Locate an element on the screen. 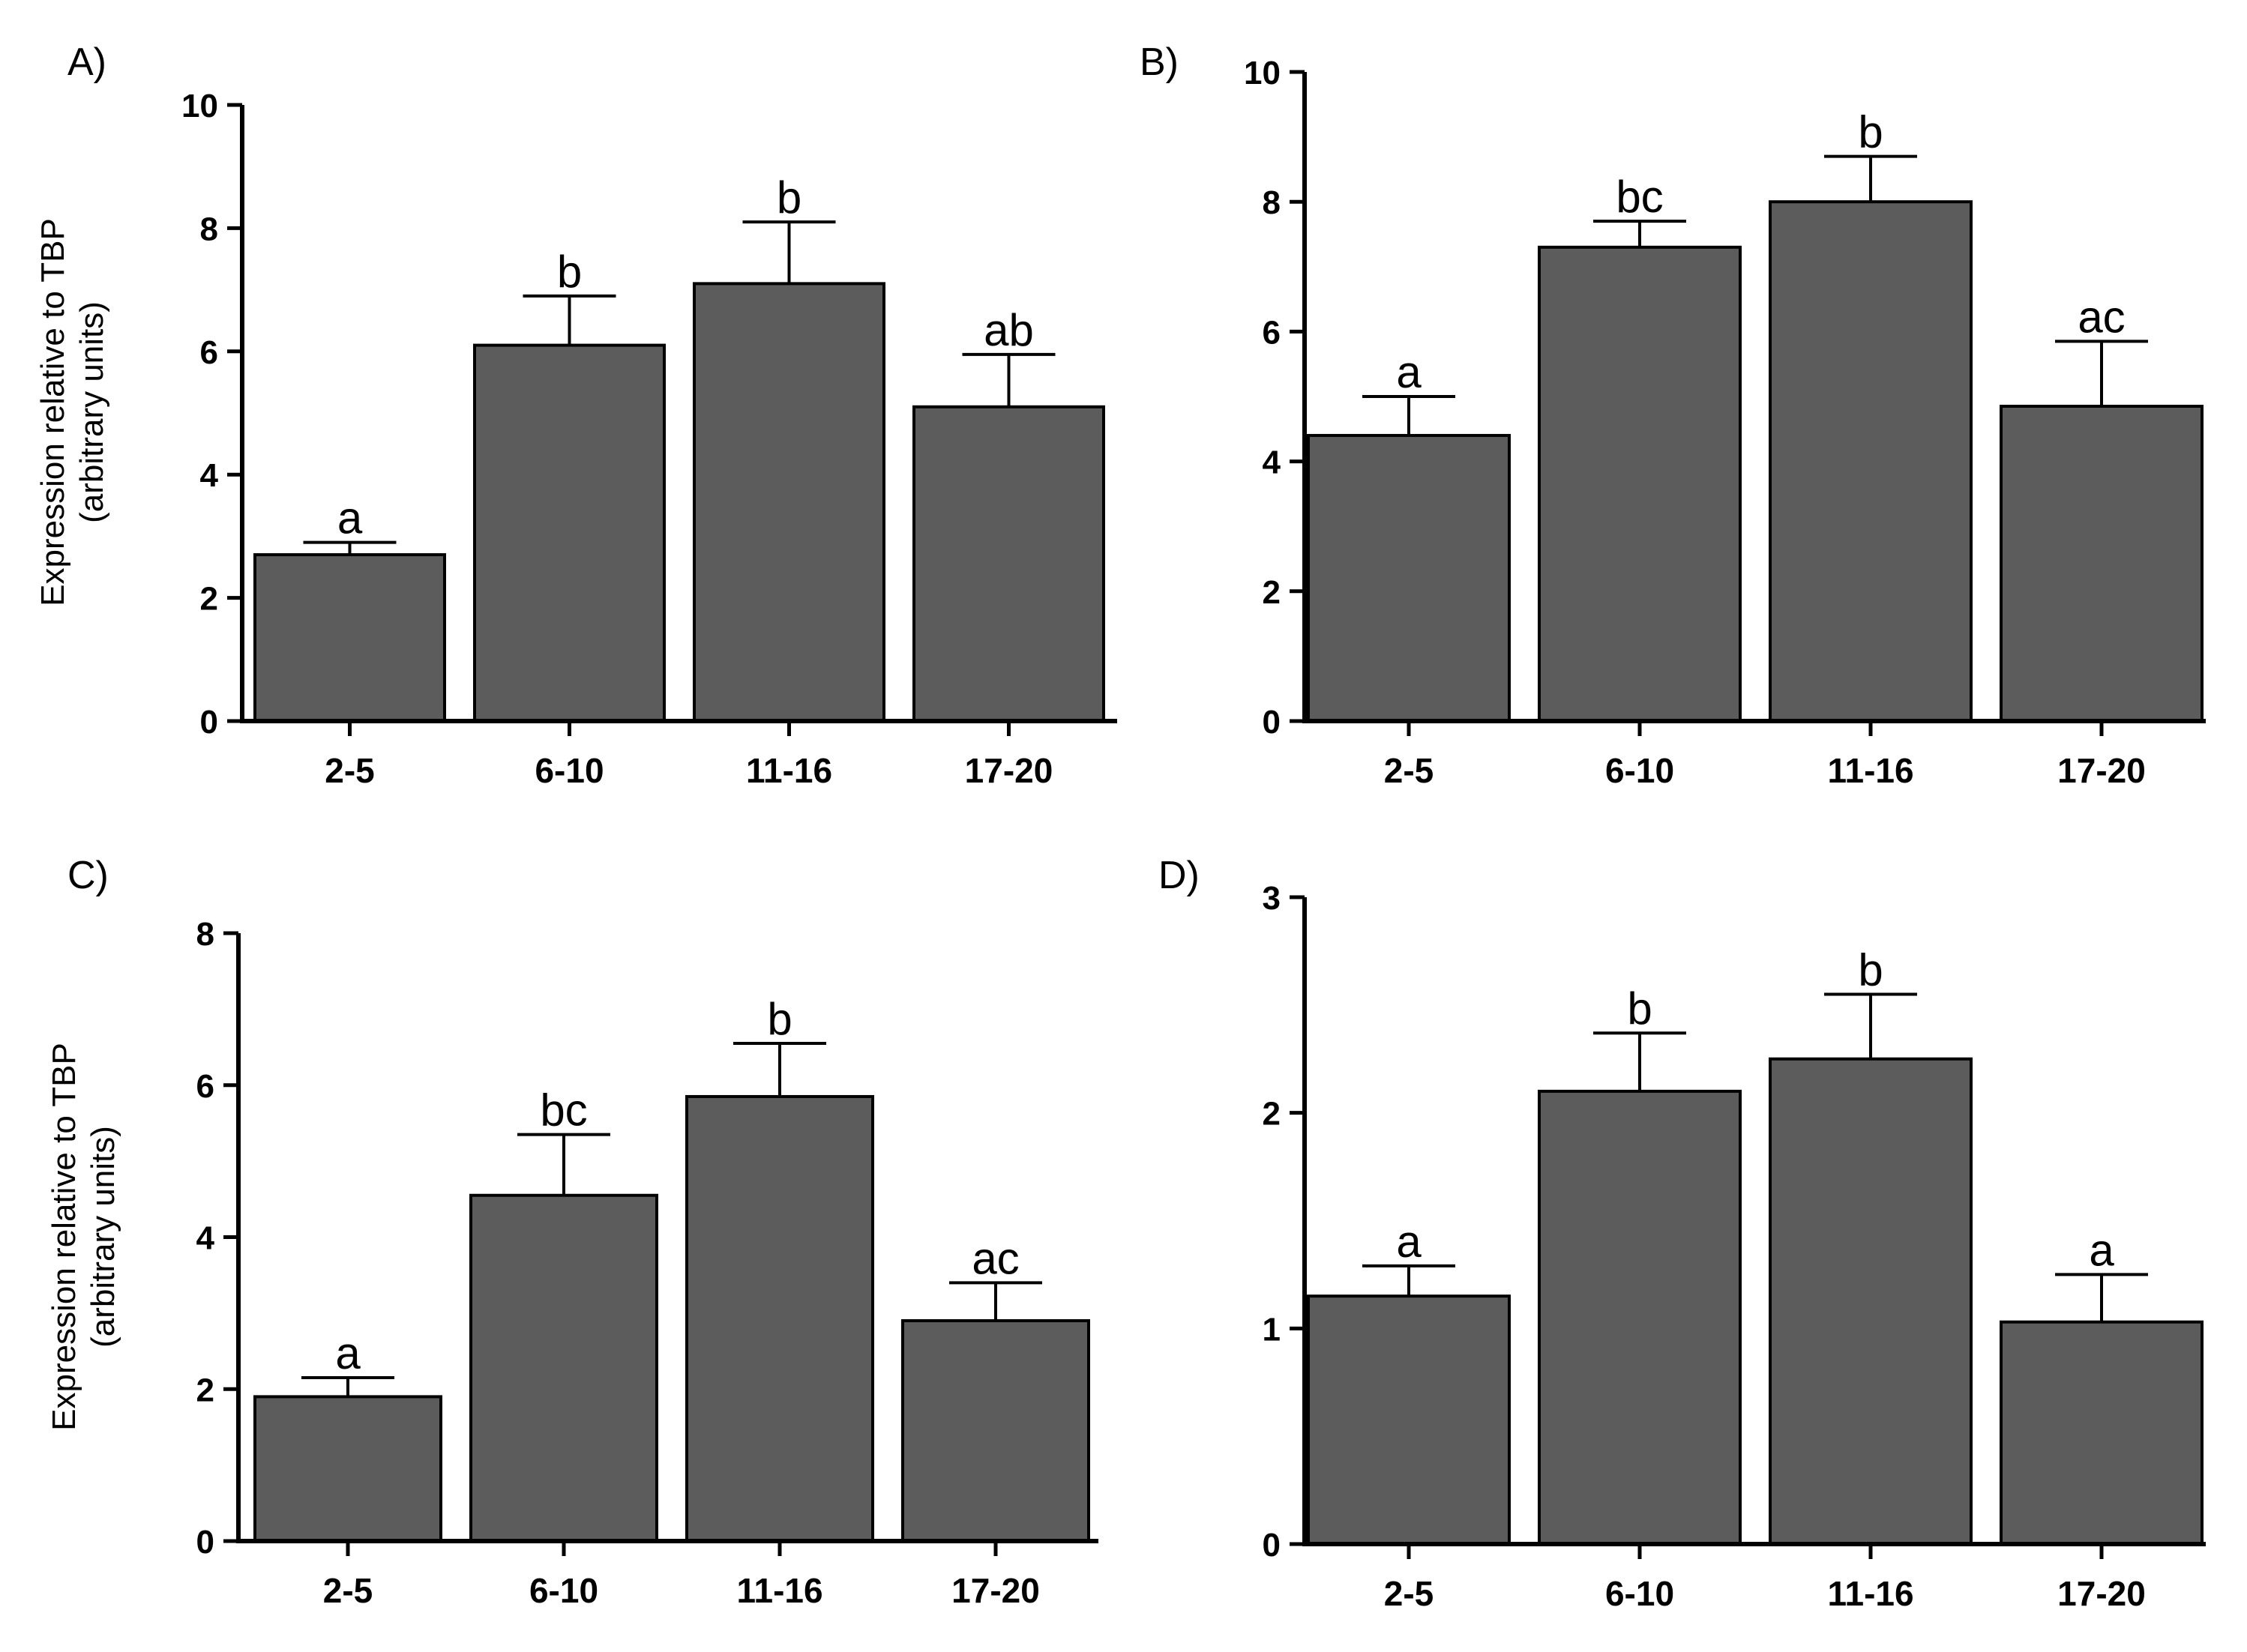 The height and width of the screenshot is (1652, 2247). y-tick-label: 1 is located at coordinates (1272, 1329).